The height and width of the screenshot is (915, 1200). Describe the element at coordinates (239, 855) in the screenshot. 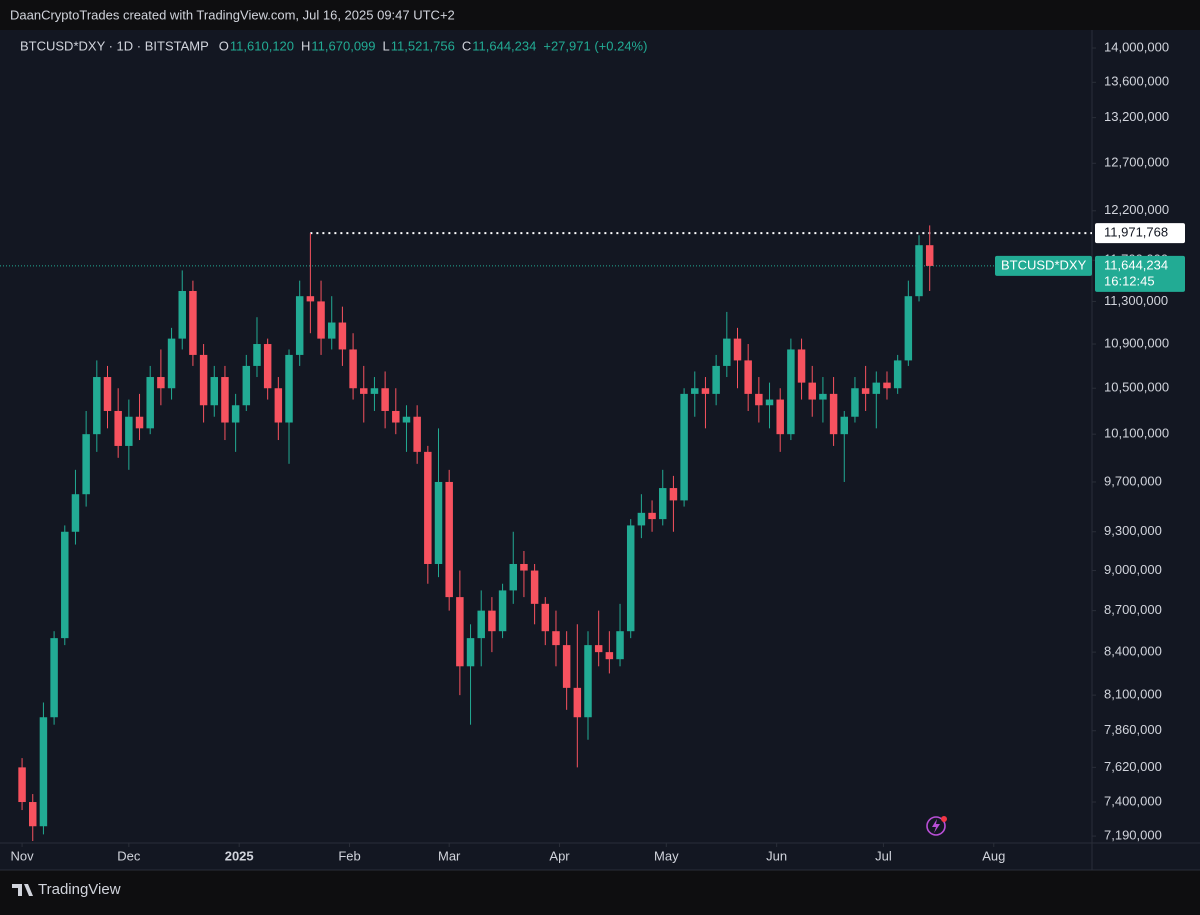

I see `x-tick-label: 2025` at that location.